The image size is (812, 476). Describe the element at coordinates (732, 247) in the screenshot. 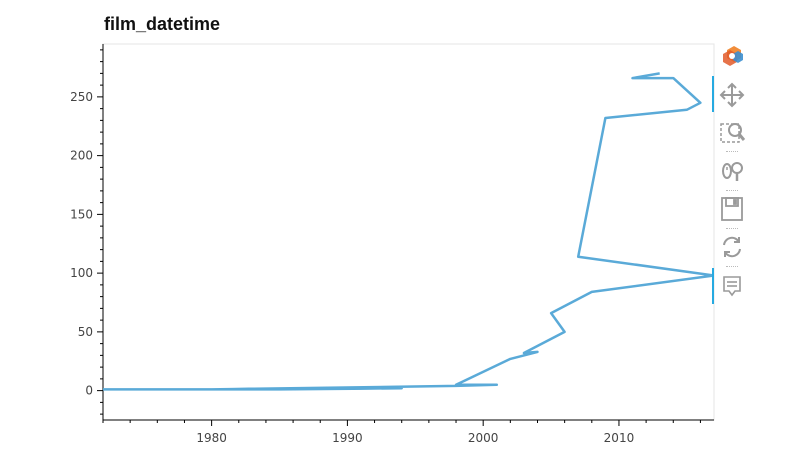

I see `reset-icon` at that location.